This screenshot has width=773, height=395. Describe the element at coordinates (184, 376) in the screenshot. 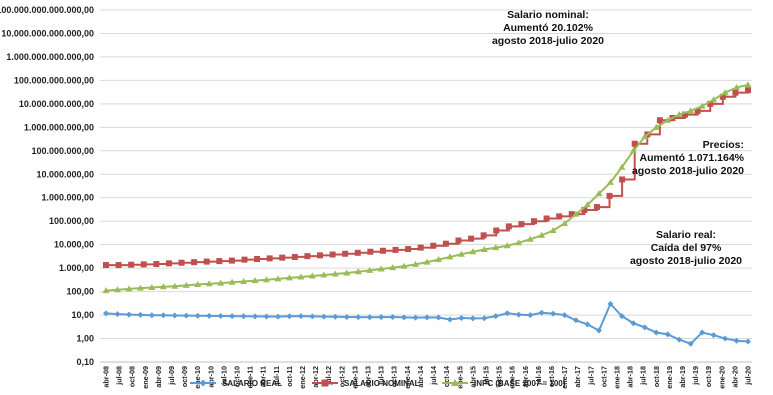

I see `x-tick-label: oct-09` at that location.